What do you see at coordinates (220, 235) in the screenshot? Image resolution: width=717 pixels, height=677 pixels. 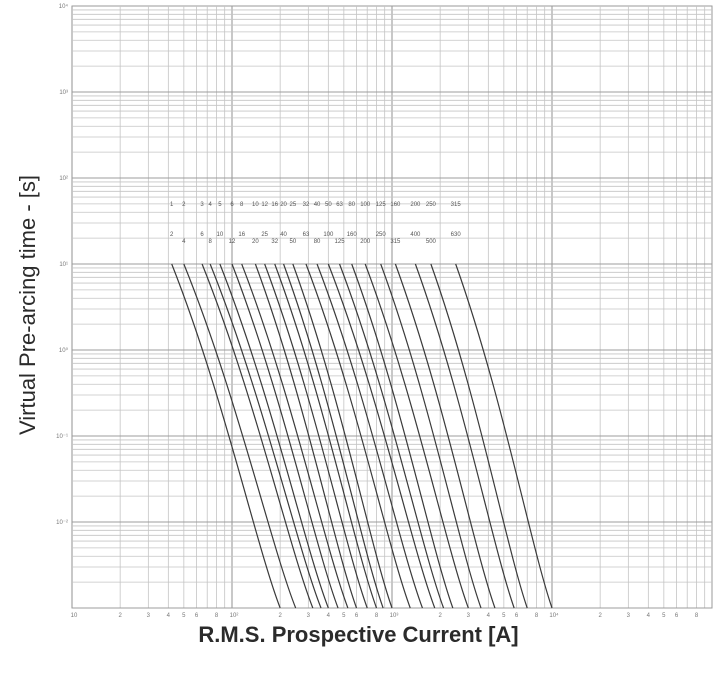 I see `curve-label-bottom: 10` at bounding box center [220, 235].